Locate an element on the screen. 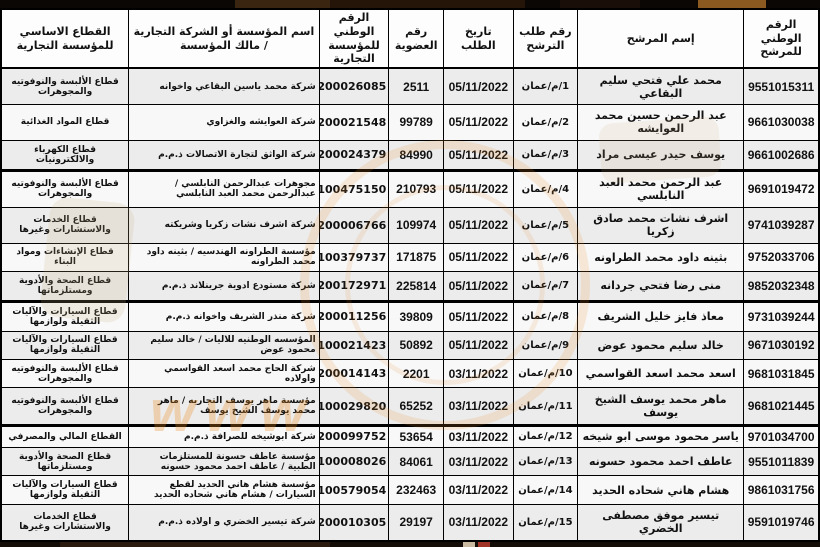 The image size is (820, 547). cell-membership_no: 29197 is located at coordinates (416, 522).